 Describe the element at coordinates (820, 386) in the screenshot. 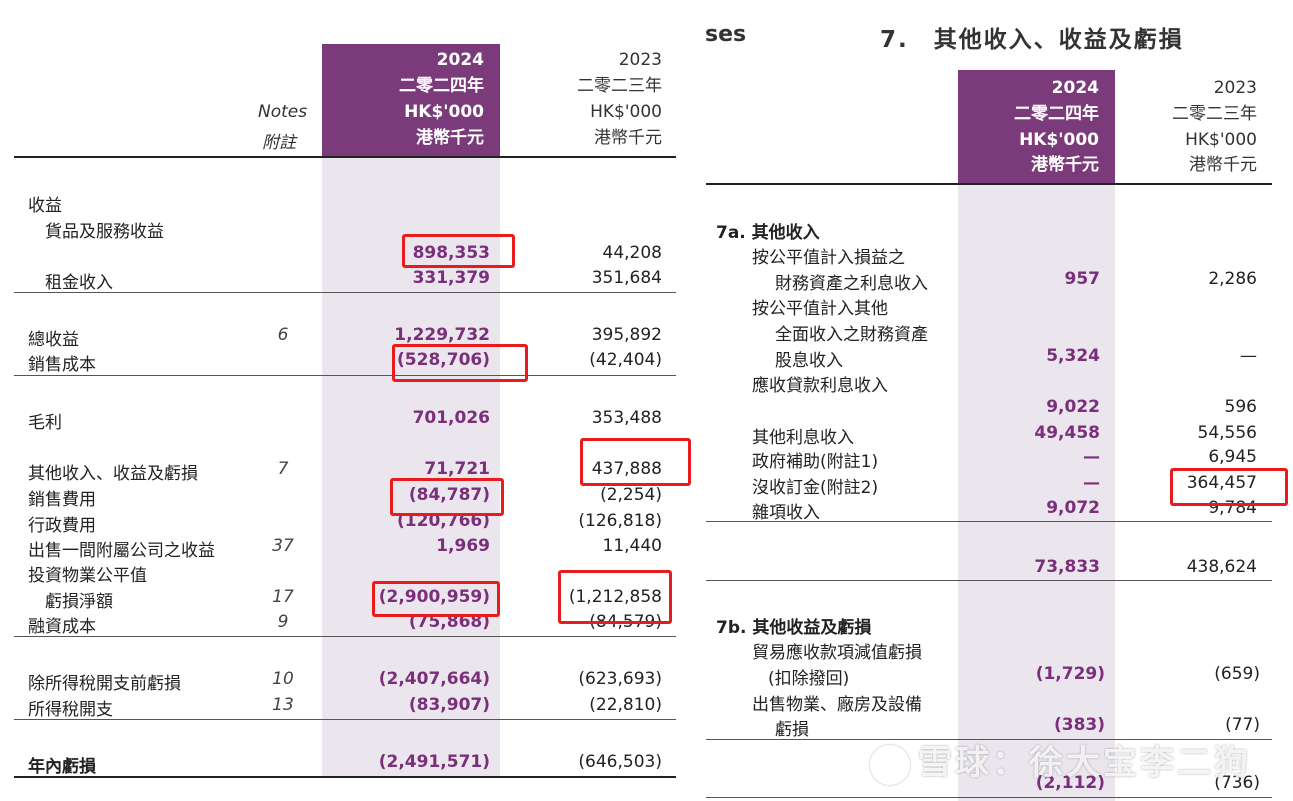

I see `r7a-label-5: 應收貸款利息收入` at that location.